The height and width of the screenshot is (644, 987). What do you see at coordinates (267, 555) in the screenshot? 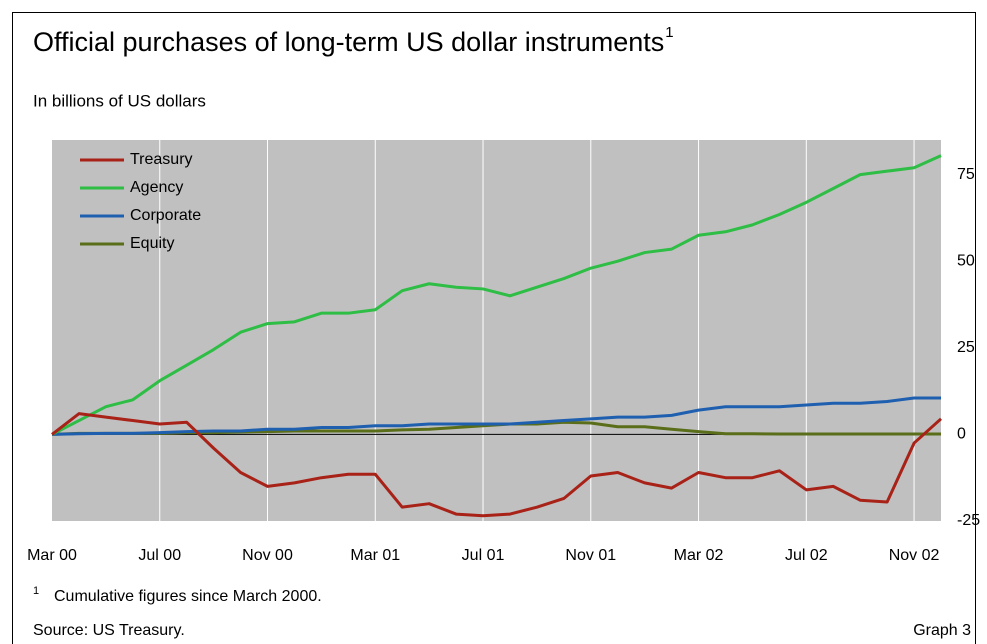
I see `x-tick-label: Nov 00` at bounding box center [267, 555].